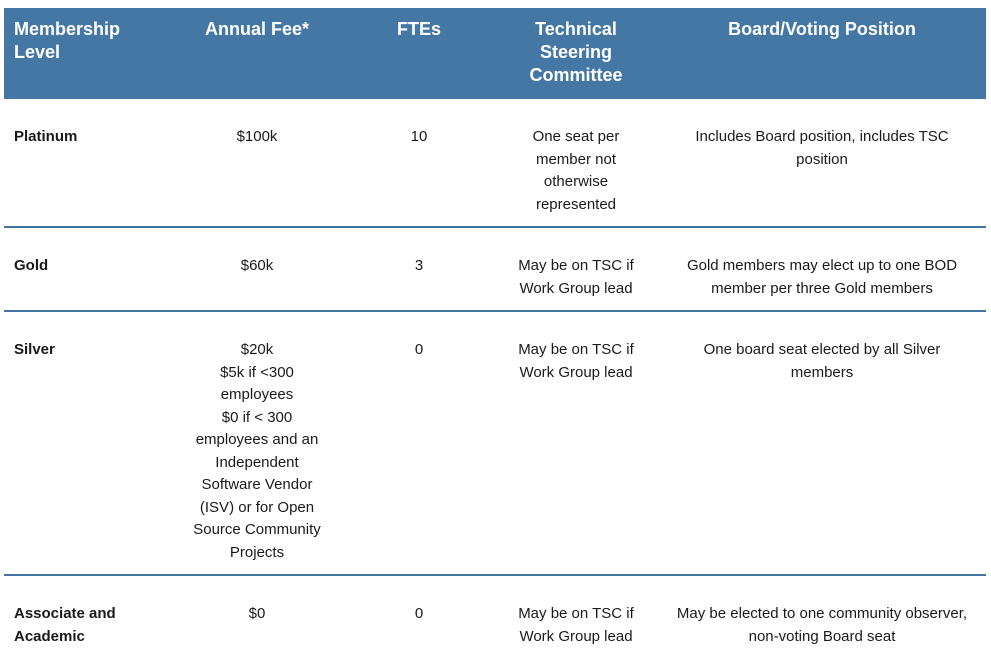 Image resolution: width=991 pixels, height=672 pixels. What do you see at coordinates (419, 137) in the screenshot?
I see `ftes-text: 10` at bounding box center [419, 137].